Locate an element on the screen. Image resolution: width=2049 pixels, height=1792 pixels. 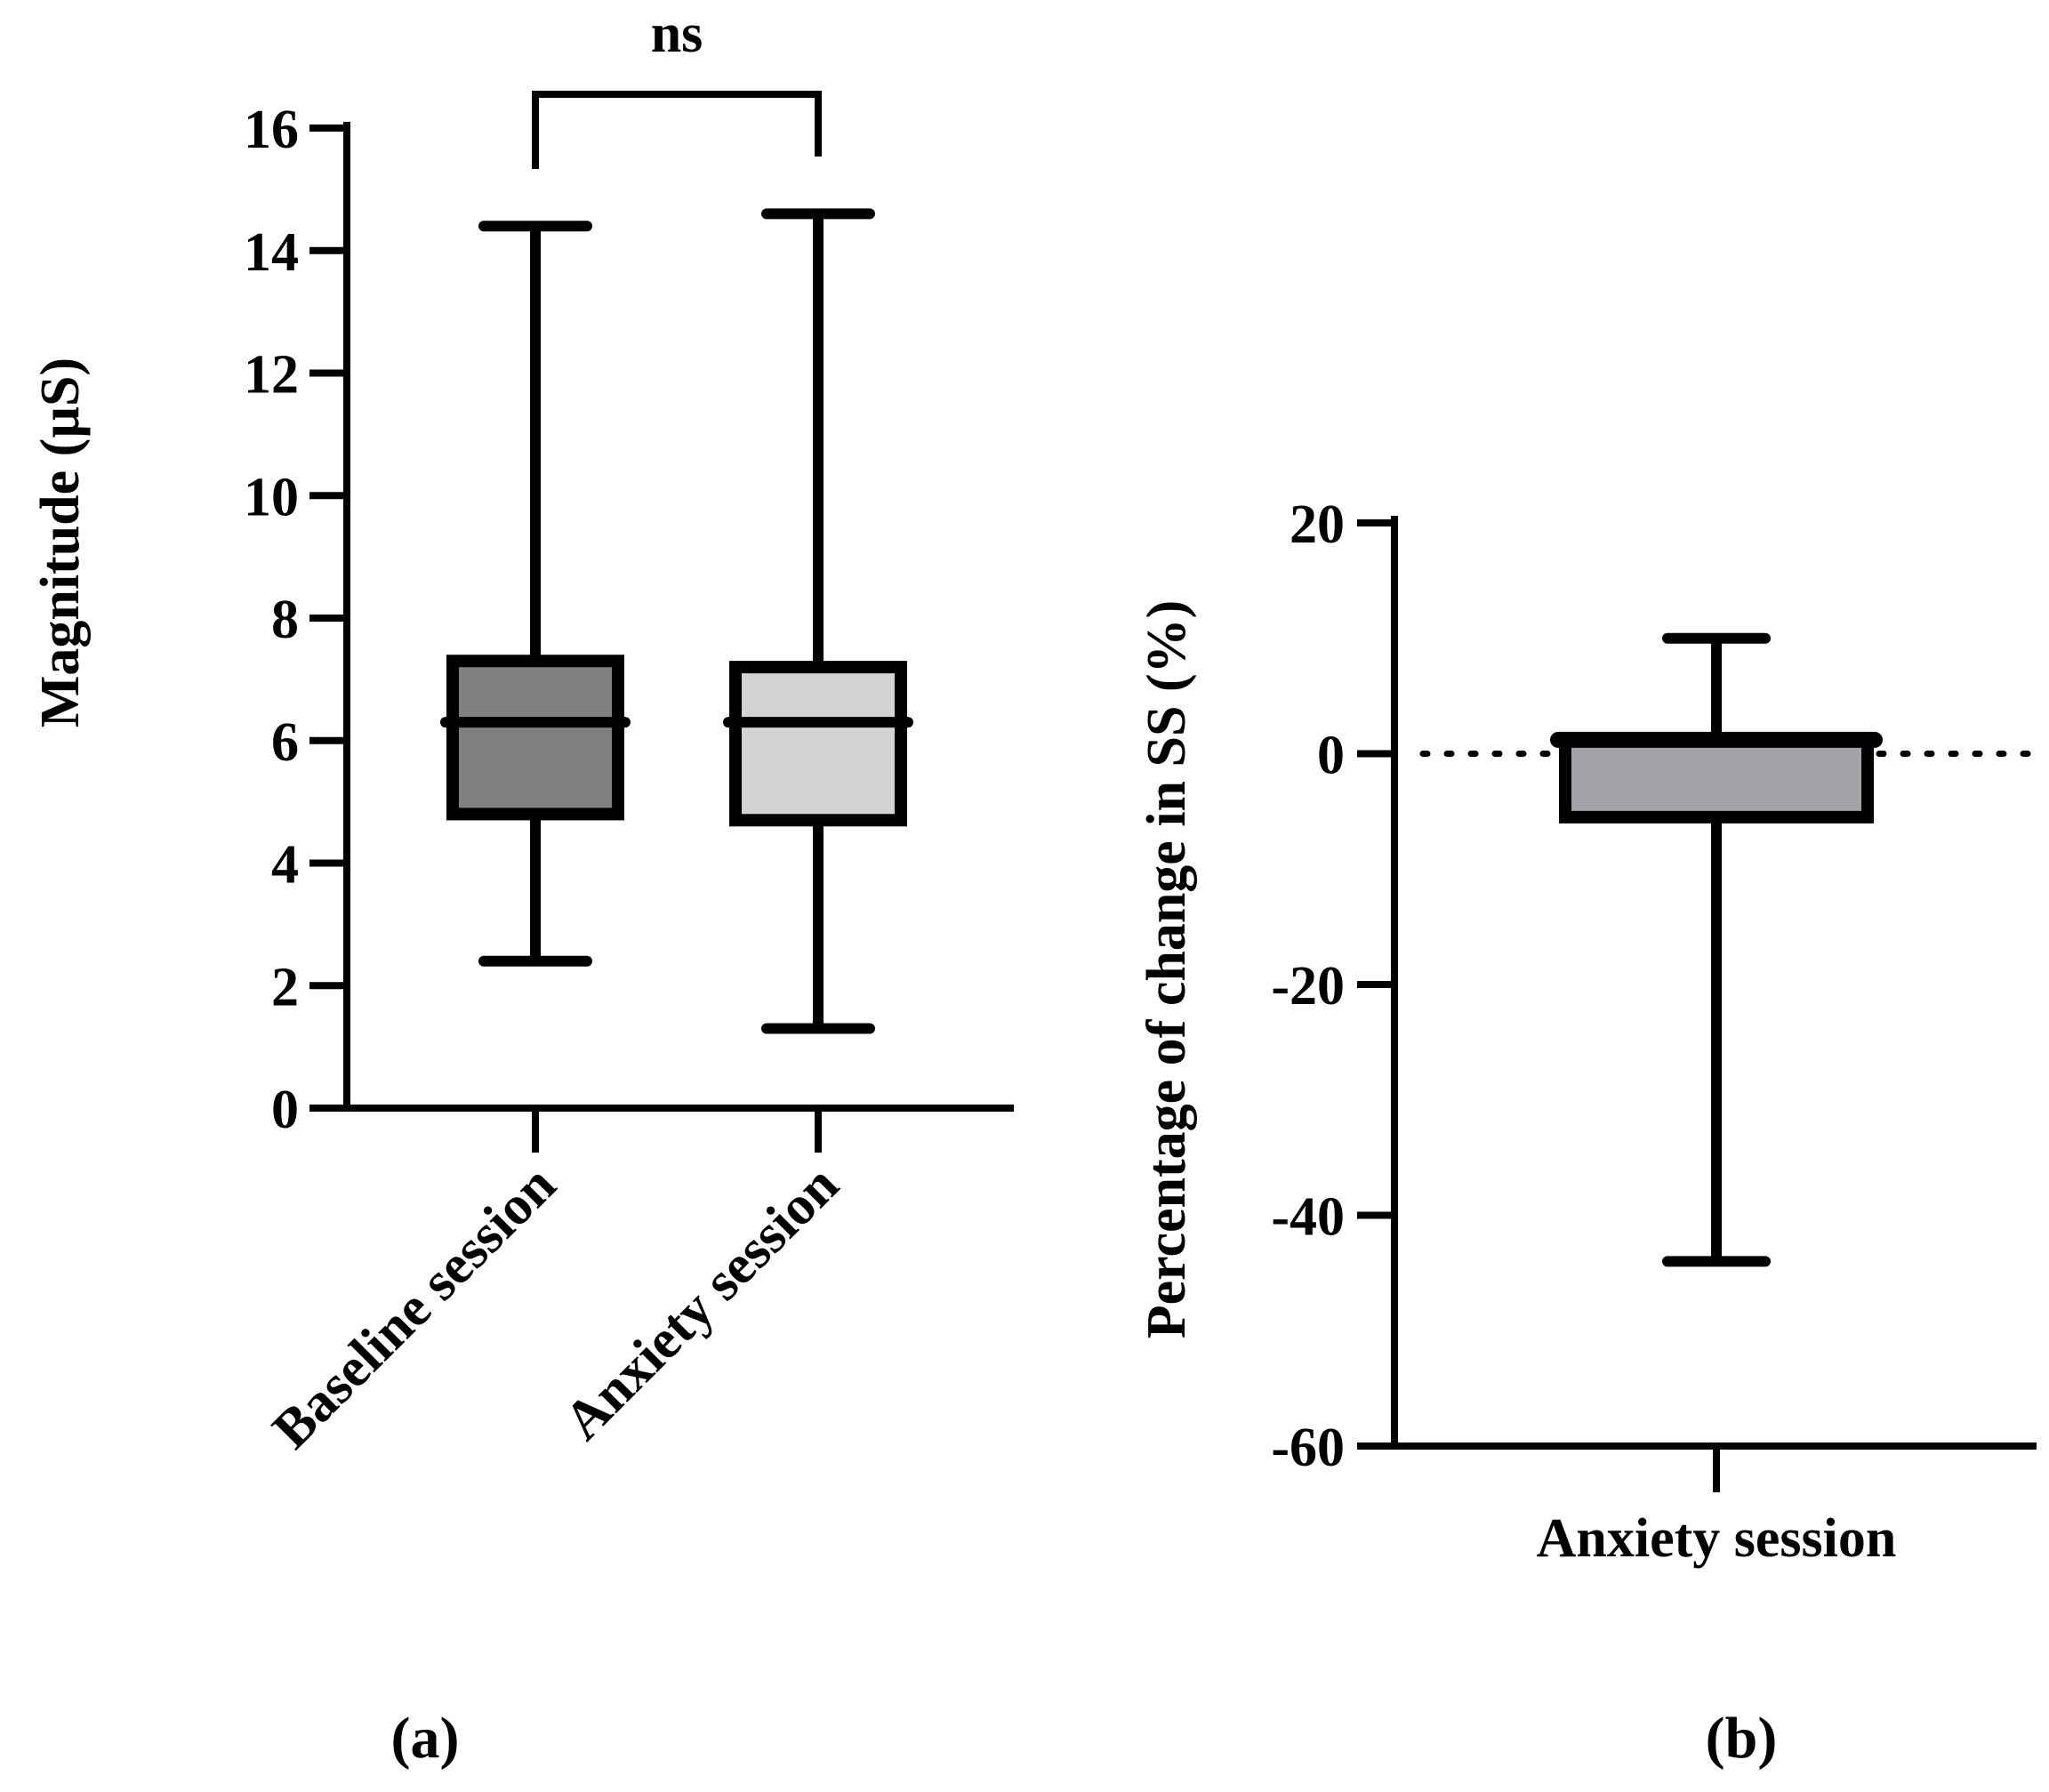
panel-a-y-tick-label: 10 is located at coordinates (271, 497).